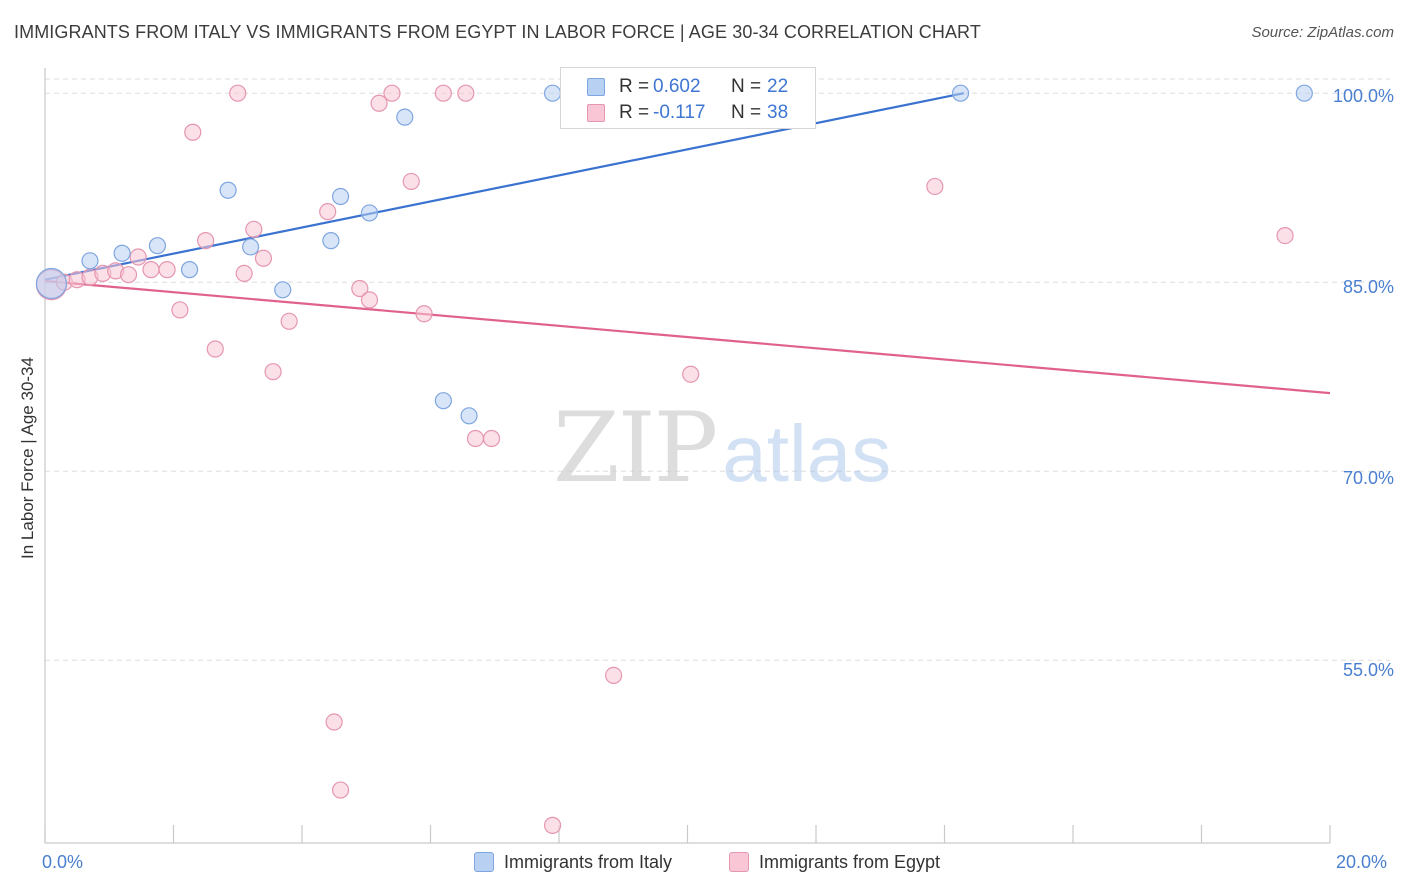  What do you see at coordinates (679, 112) in the screenshot?
I see `legend-r-value: -0.117` at bounding box center [679, 112].